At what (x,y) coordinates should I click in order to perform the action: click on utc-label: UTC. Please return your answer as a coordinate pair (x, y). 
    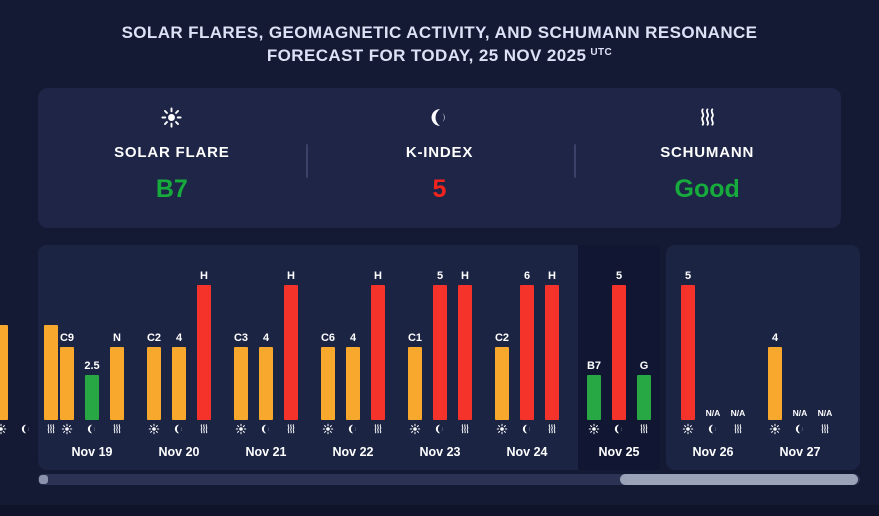
    Looking at the image, I should click on (601, 52).